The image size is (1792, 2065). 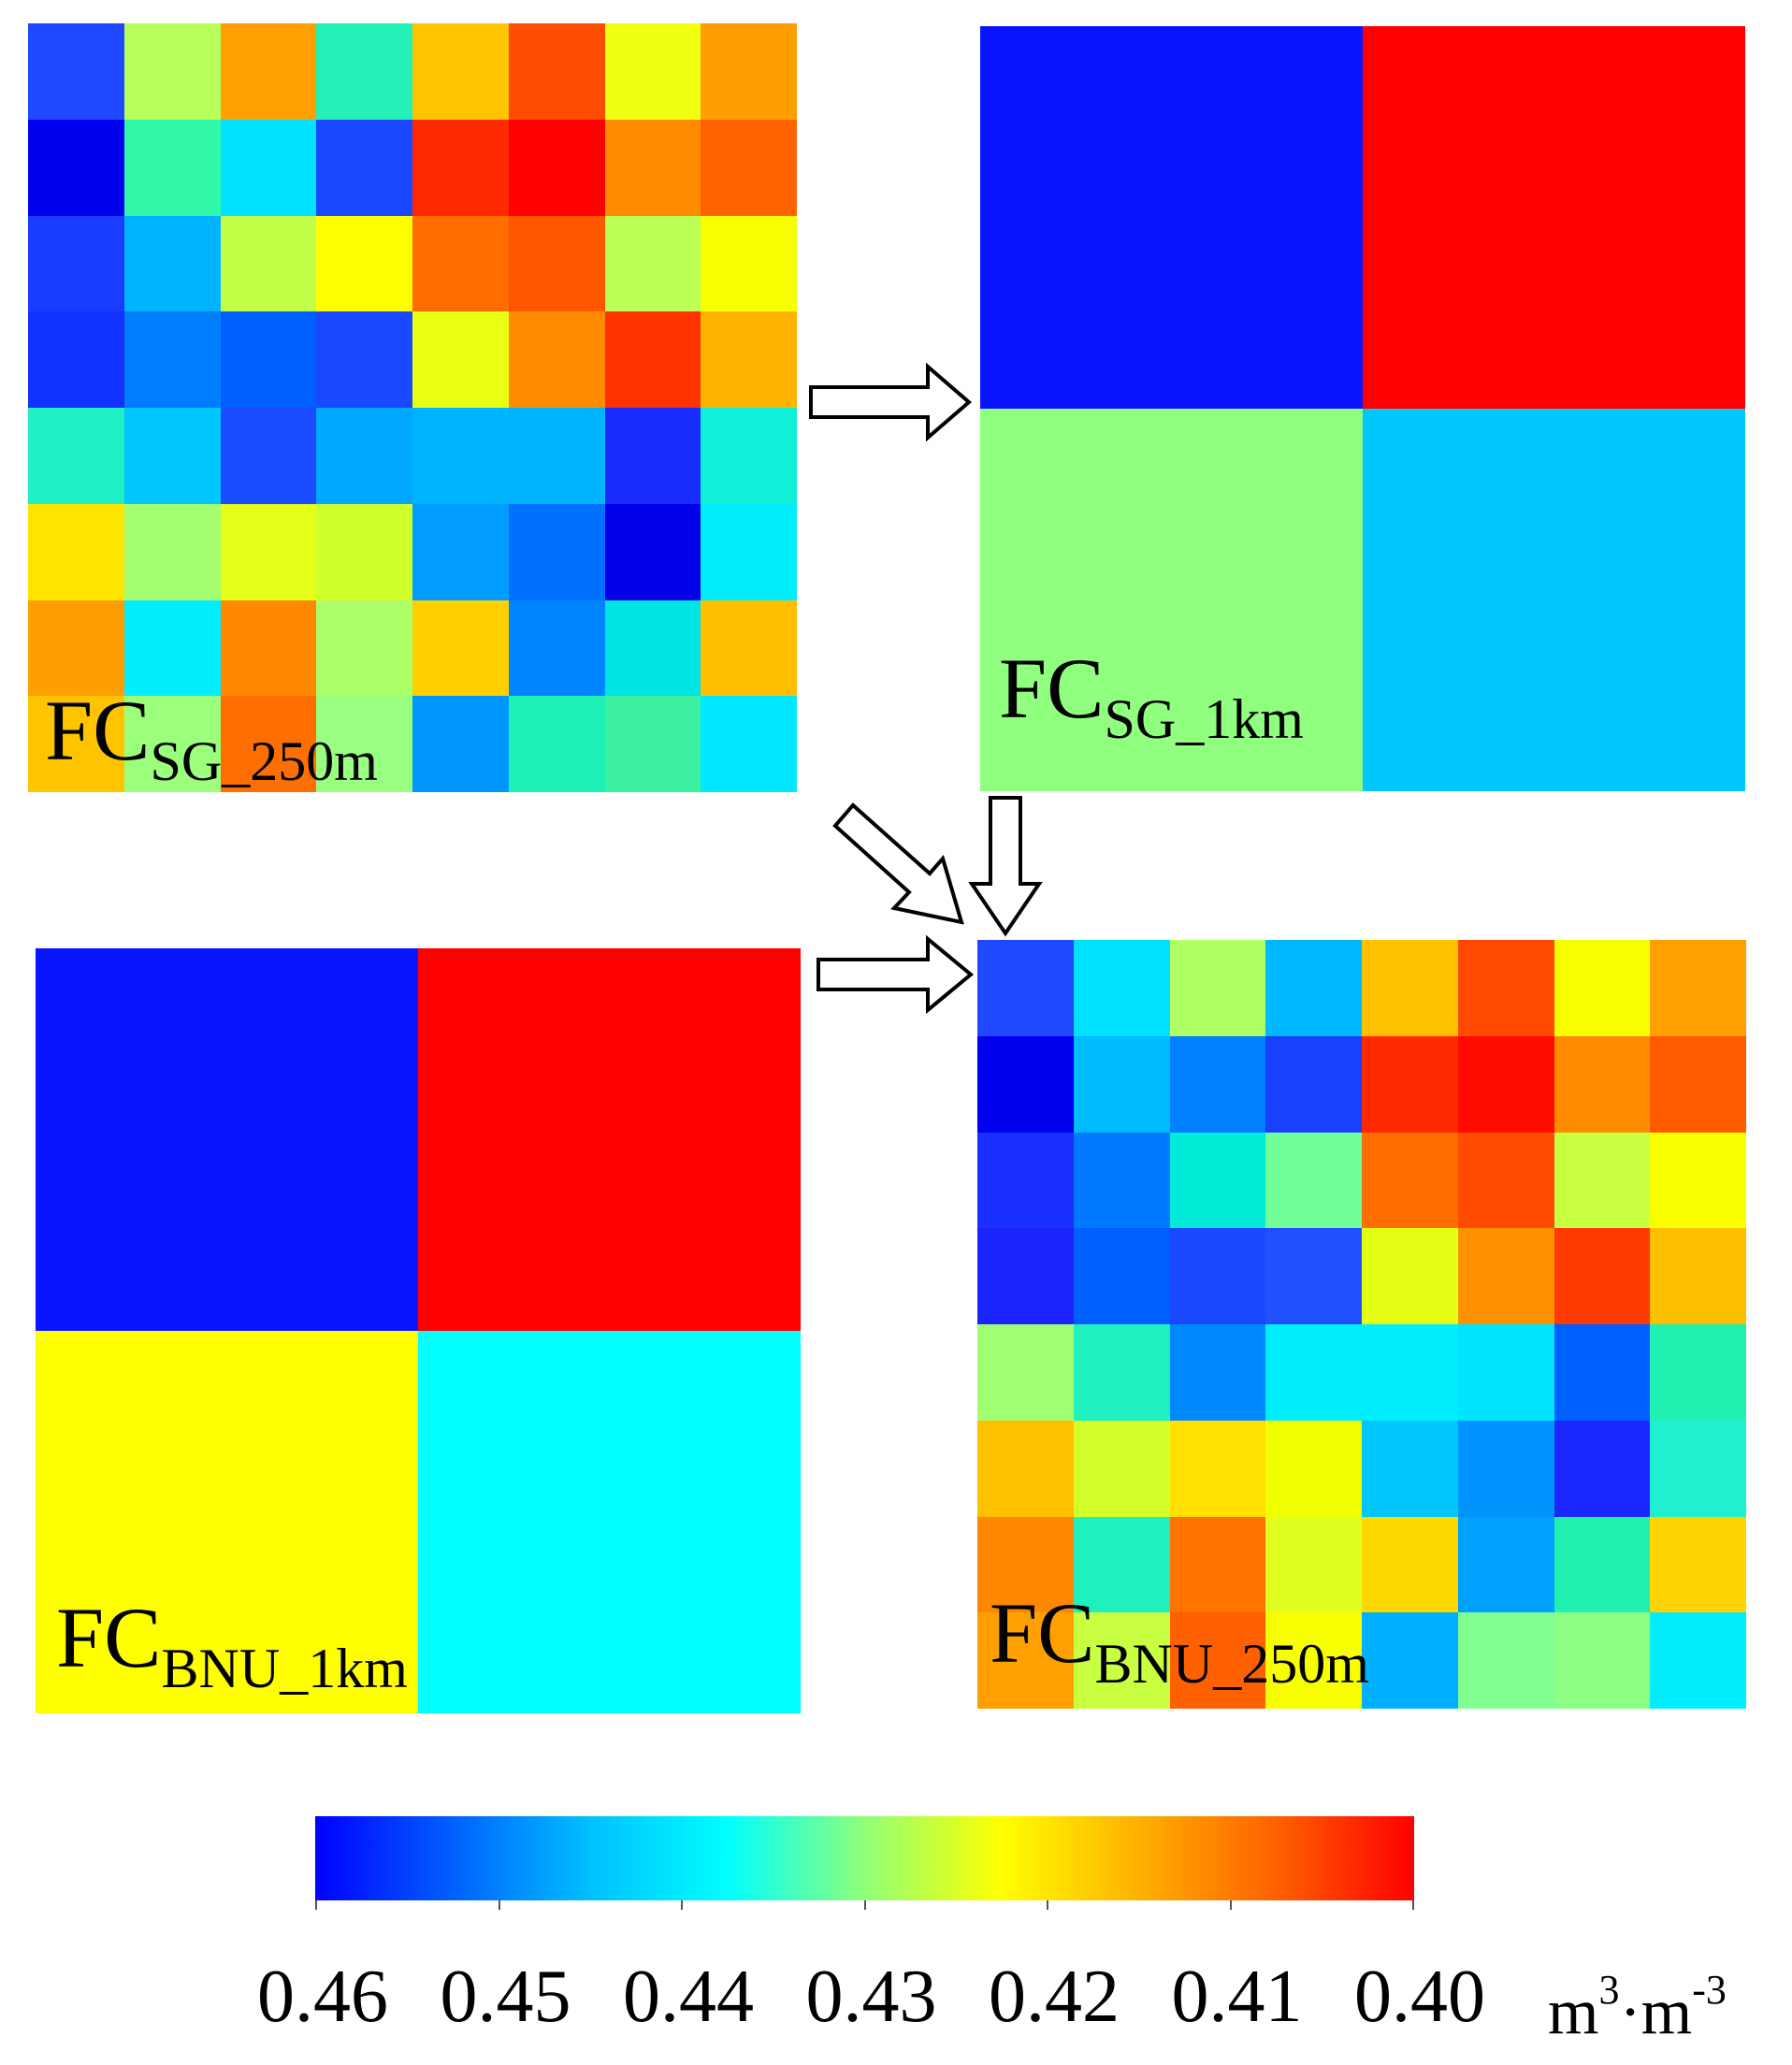 What do you see at coordinates (1419, 1997) in the screenshot?
I see `colorbar-tick-label: 0.40` at bounding box center [1419, 1997].